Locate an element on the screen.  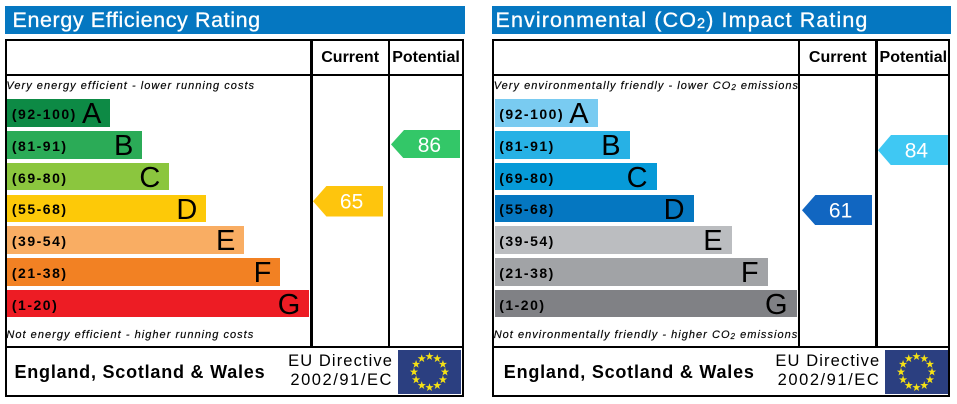
svg-text: 84 is located at coordinates (917, 151).